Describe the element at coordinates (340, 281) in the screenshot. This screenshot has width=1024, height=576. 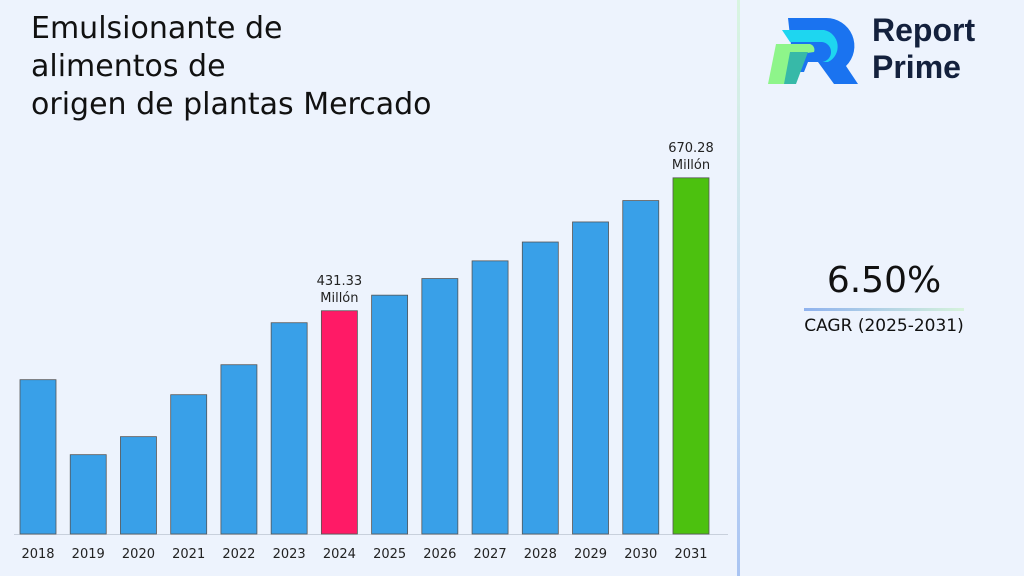
I see `data-label: 431.33` at that location.